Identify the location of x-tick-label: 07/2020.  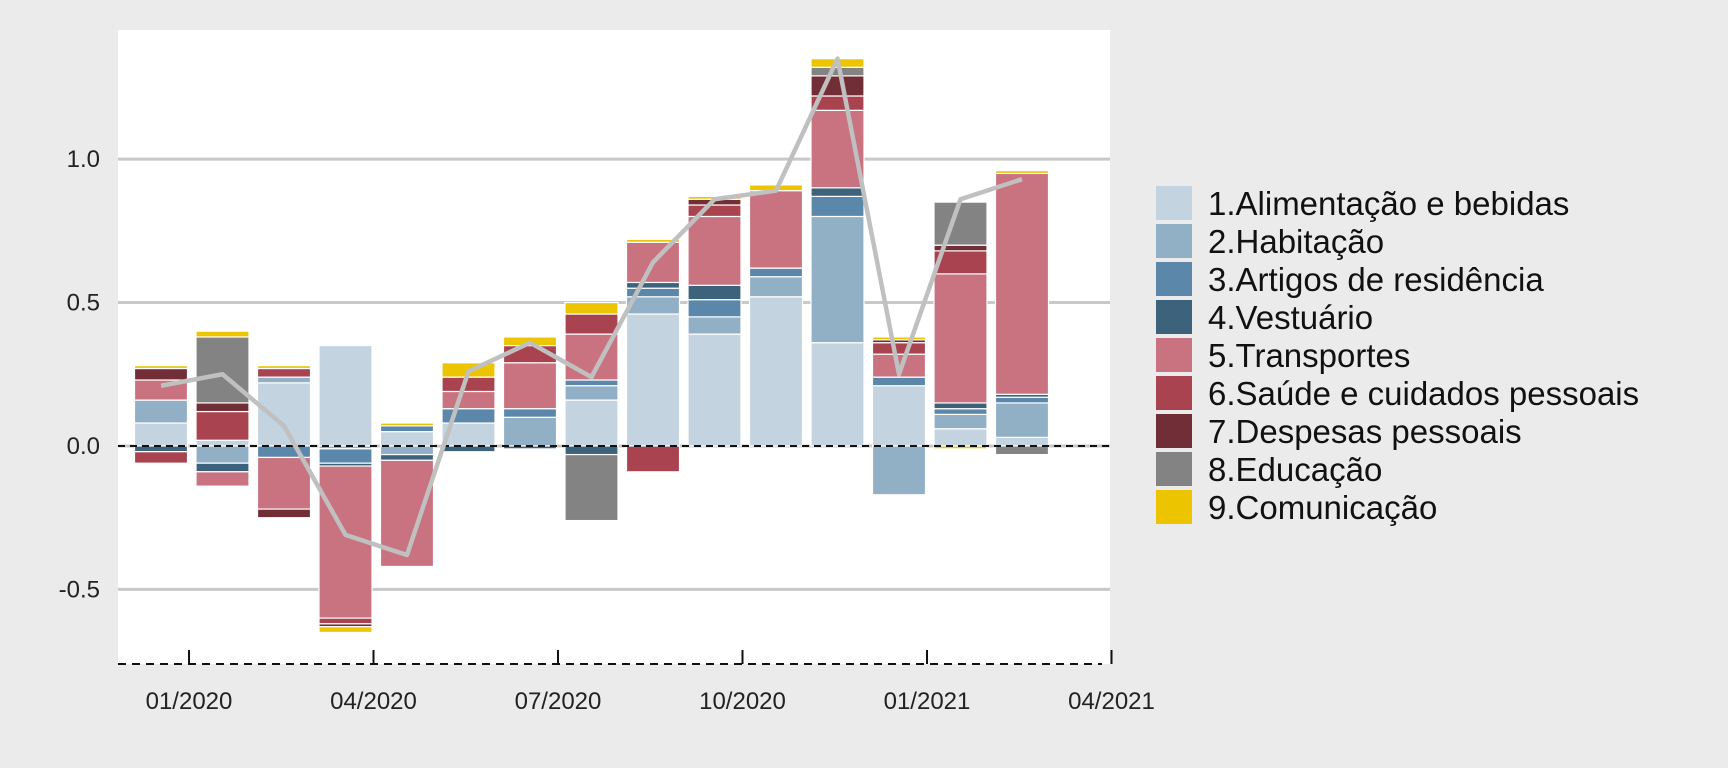
(558, 701).